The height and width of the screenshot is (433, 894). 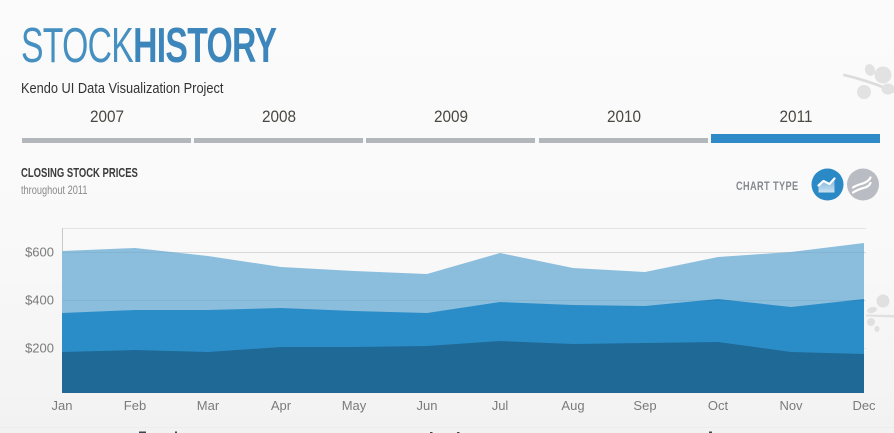 What do you see at coordinates (572, 405) in the screenshot?
I see `svg-text: Aug` at bounding box center [572, 405].